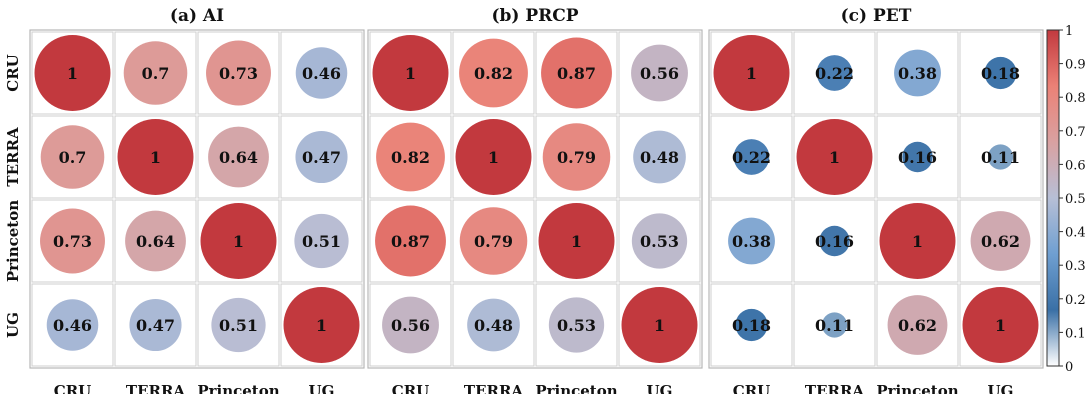  I want to click on correlation-value-label: 0.87, so click(576, 73).